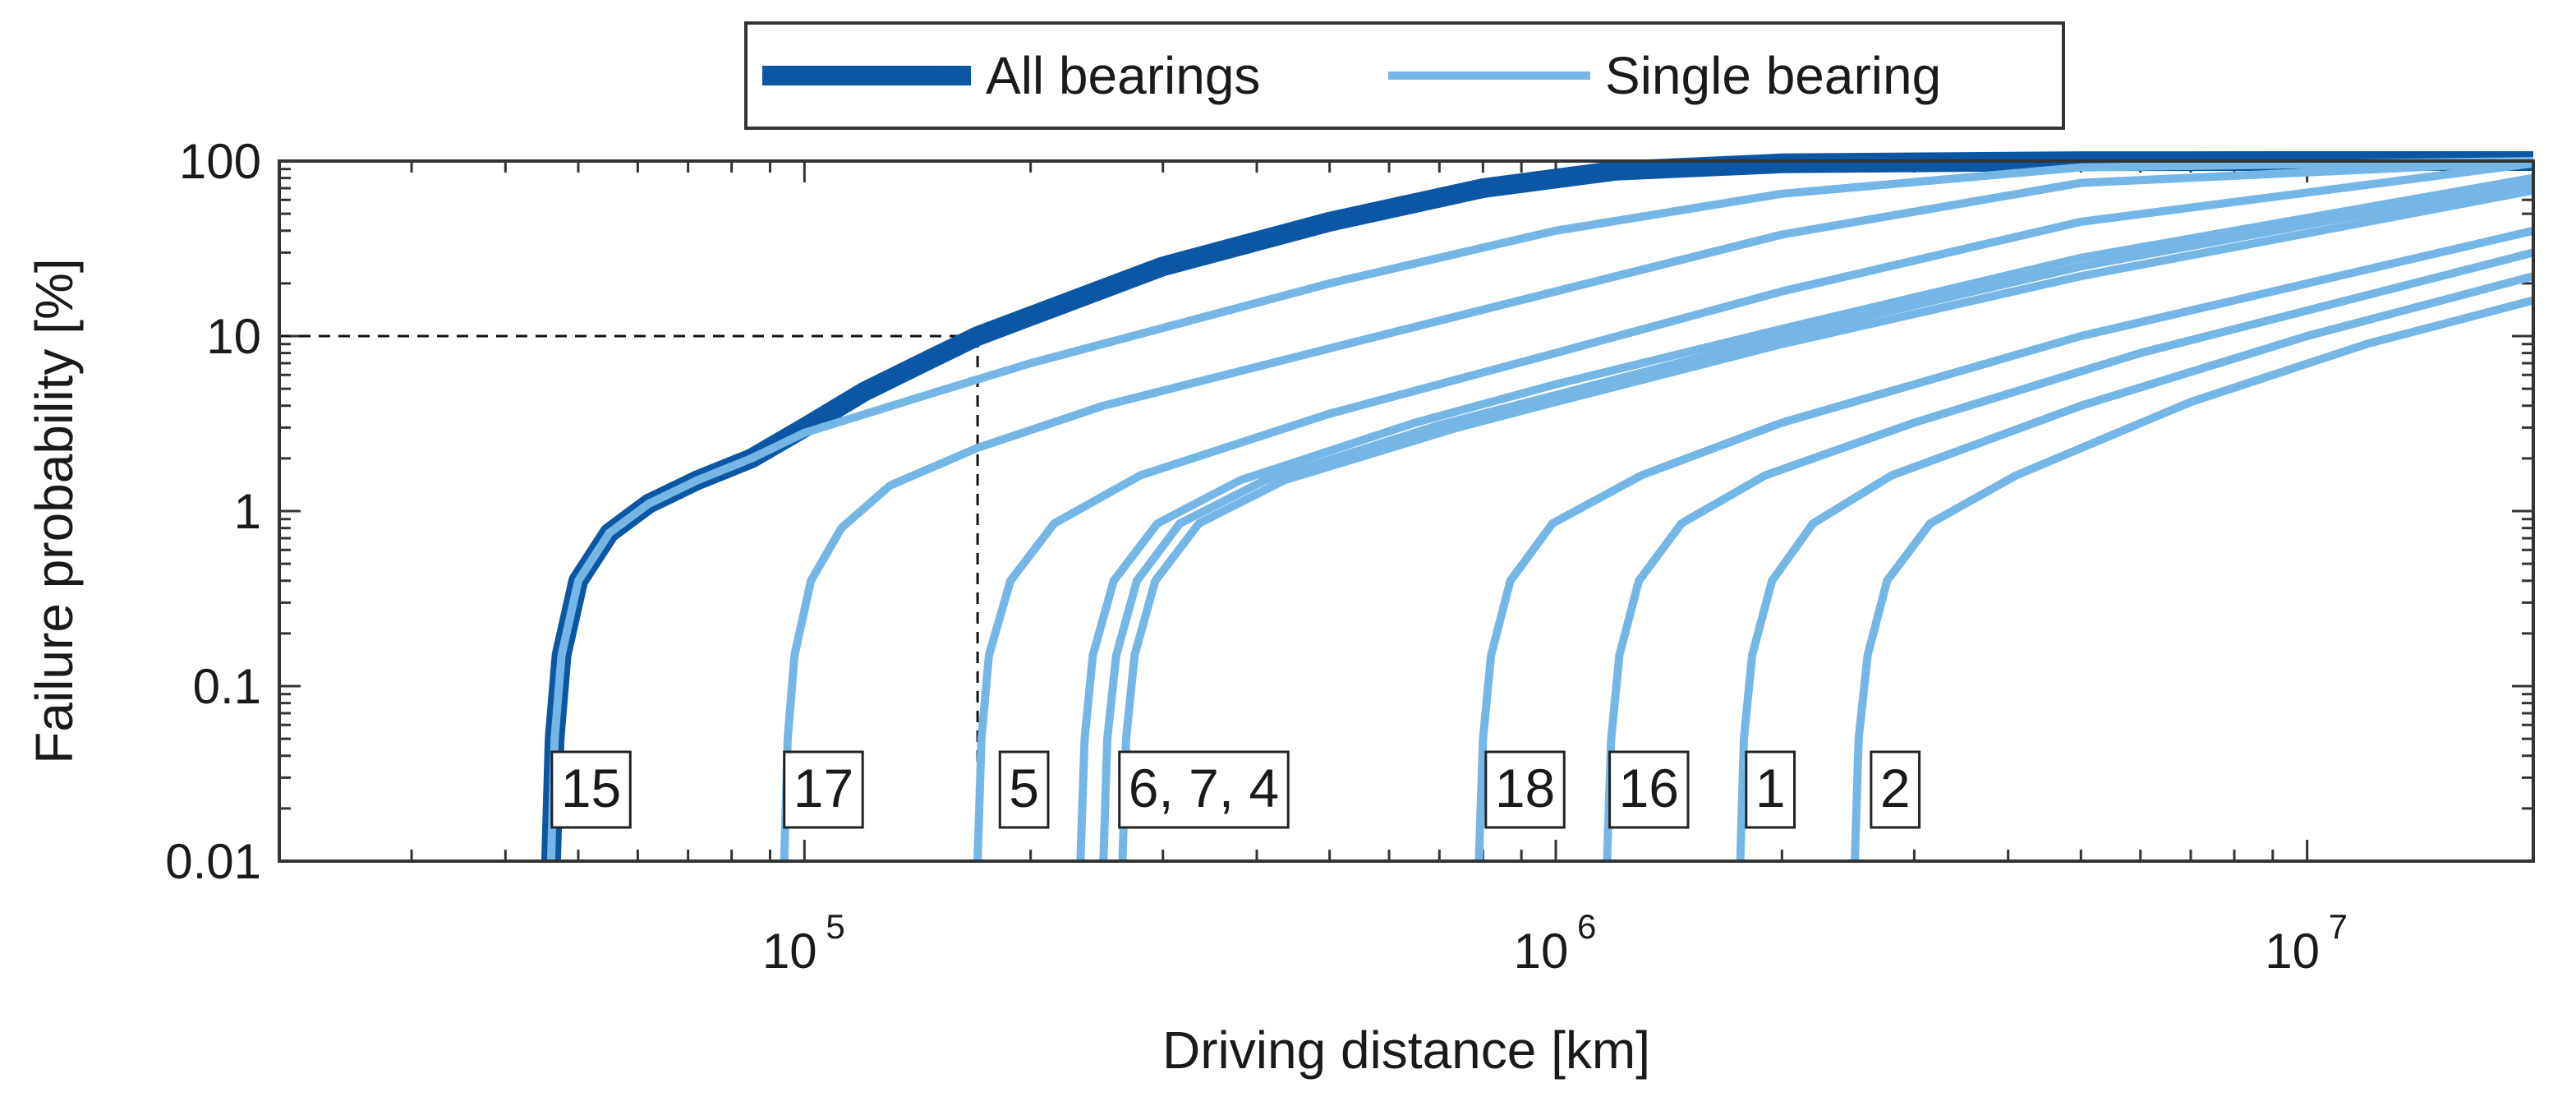 This screenshot has width=2576, height=1106. I want to click on x-tick-label-exponent-2: 7, so click(2338, 927).